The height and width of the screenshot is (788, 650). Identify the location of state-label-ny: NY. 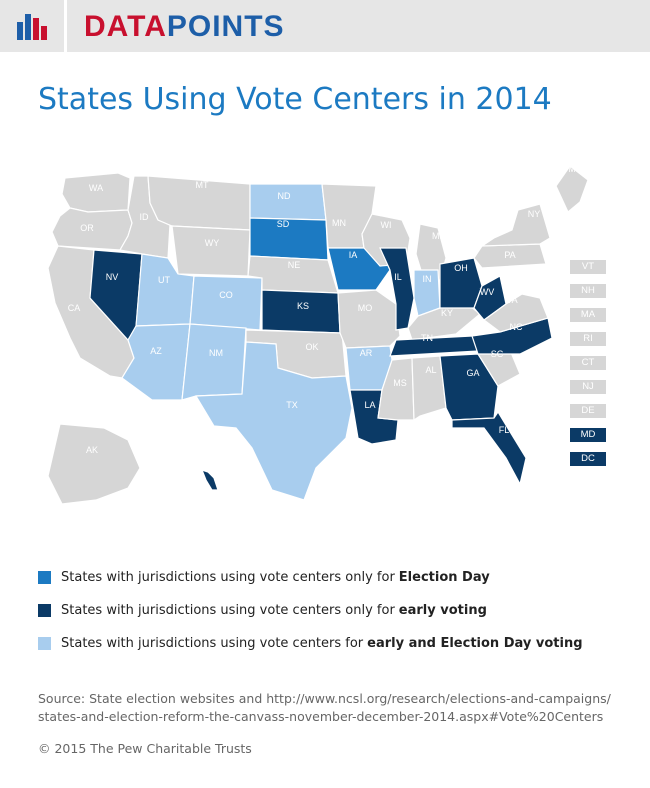
(534, 214).